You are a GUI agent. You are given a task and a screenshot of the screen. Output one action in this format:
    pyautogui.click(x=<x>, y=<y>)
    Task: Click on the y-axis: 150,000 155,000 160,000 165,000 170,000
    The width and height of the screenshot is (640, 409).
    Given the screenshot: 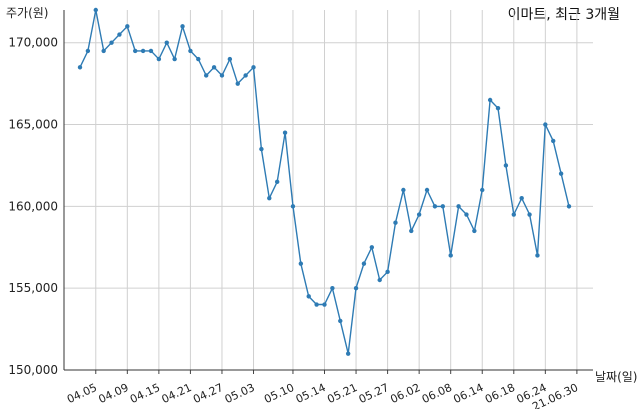 What is the action you would take?
    pyautogui.click(x=33, y=206)
    